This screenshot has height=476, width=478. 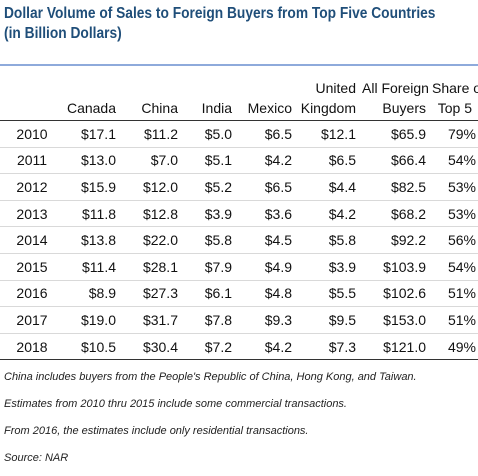 What do you see at coordinates (404, 108) in the screenshot?
I see `column-header-line: Buyers` at bounding box center [404, 108].